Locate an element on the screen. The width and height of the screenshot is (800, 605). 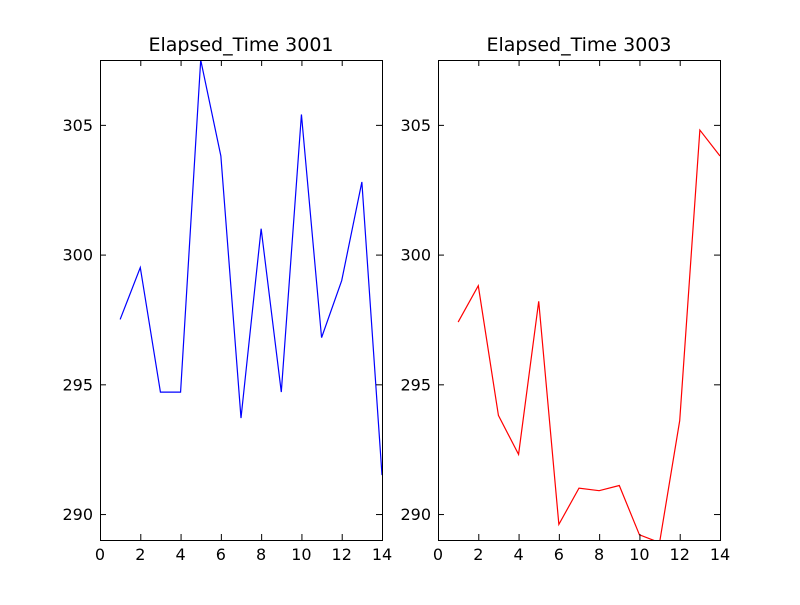
chart-title: Elapsed_Time 3003 is located at coordinates (578, 45).